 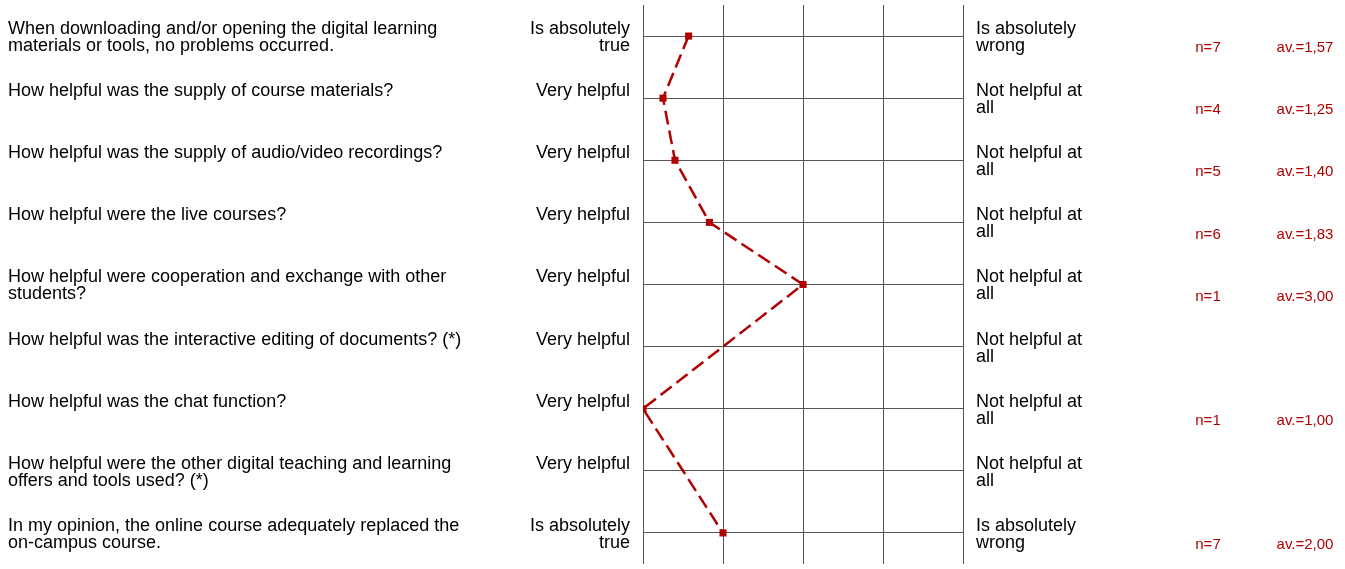 I want to click on data-label: av.=1,00, so click(x=1305, y=419).